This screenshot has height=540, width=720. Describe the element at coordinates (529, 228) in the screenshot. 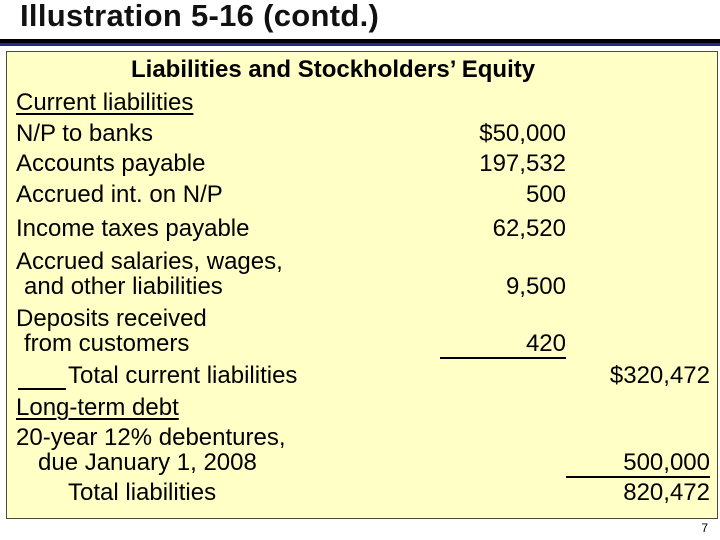

I see `item-amount-income-taxes: 62,520` at that location.